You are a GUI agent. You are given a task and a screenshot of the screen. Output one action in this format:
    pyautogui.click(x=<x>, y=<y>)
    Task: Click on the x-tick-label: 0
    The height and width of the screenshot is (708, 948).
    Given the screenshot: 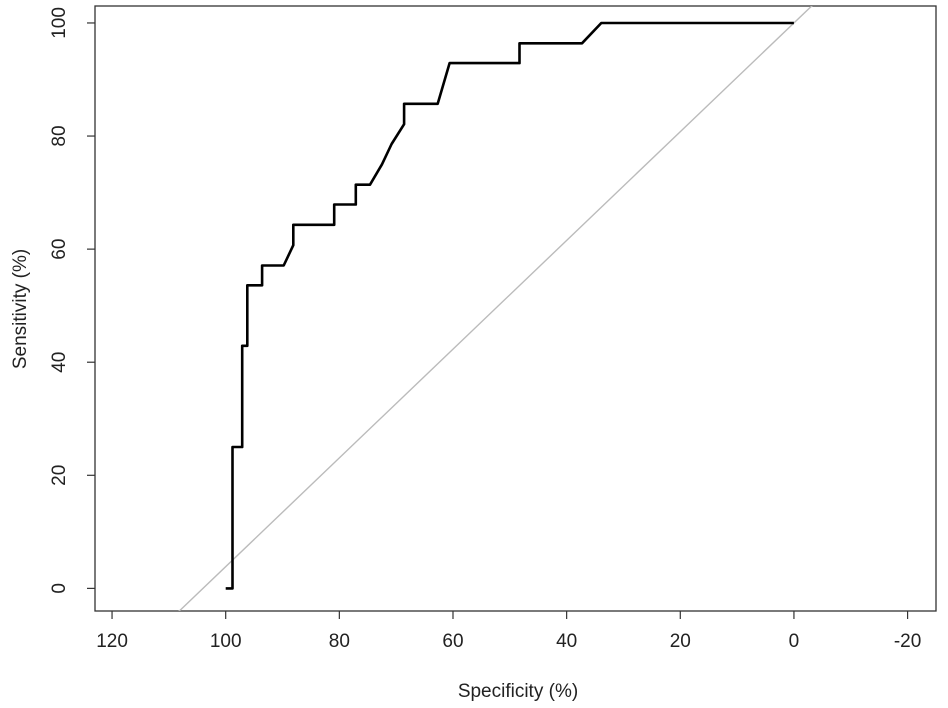 What is the action you would take?
    pyautogui.click(x=794, y=641)
    